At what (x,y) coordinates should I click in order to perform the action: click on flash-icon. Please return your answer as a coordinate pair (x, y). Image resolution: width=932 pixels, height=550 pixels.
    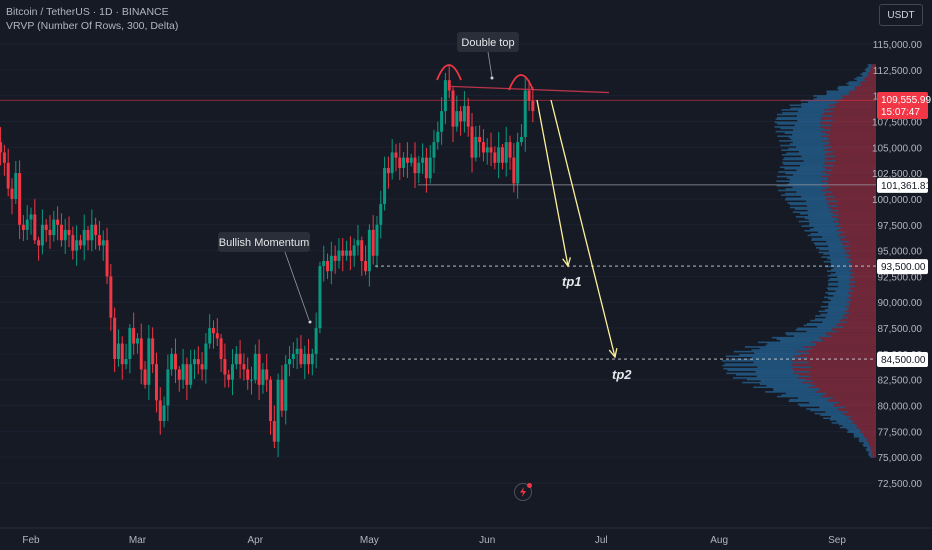
    Looking at the image, I should click on (523, 492).